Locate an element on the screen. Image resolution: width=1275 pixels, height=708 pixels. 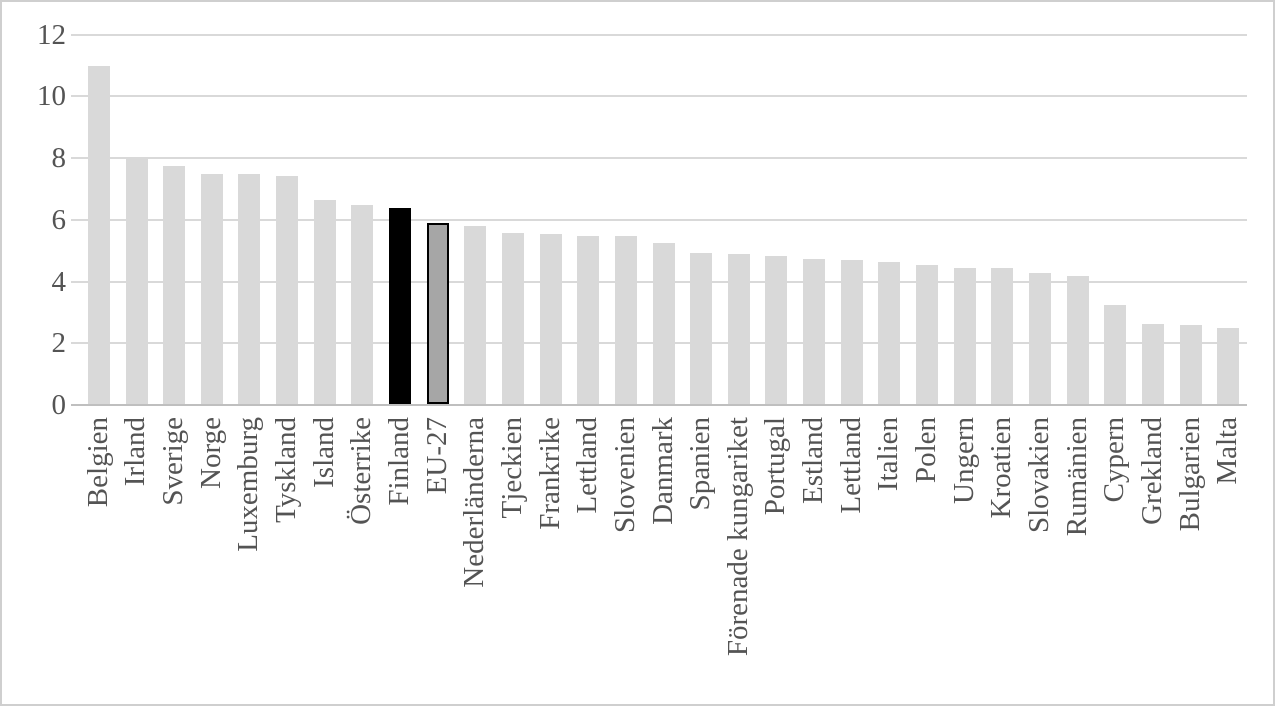
x-axis-label-rum-nien: Rumänien is located at coordinates (1078, 559).